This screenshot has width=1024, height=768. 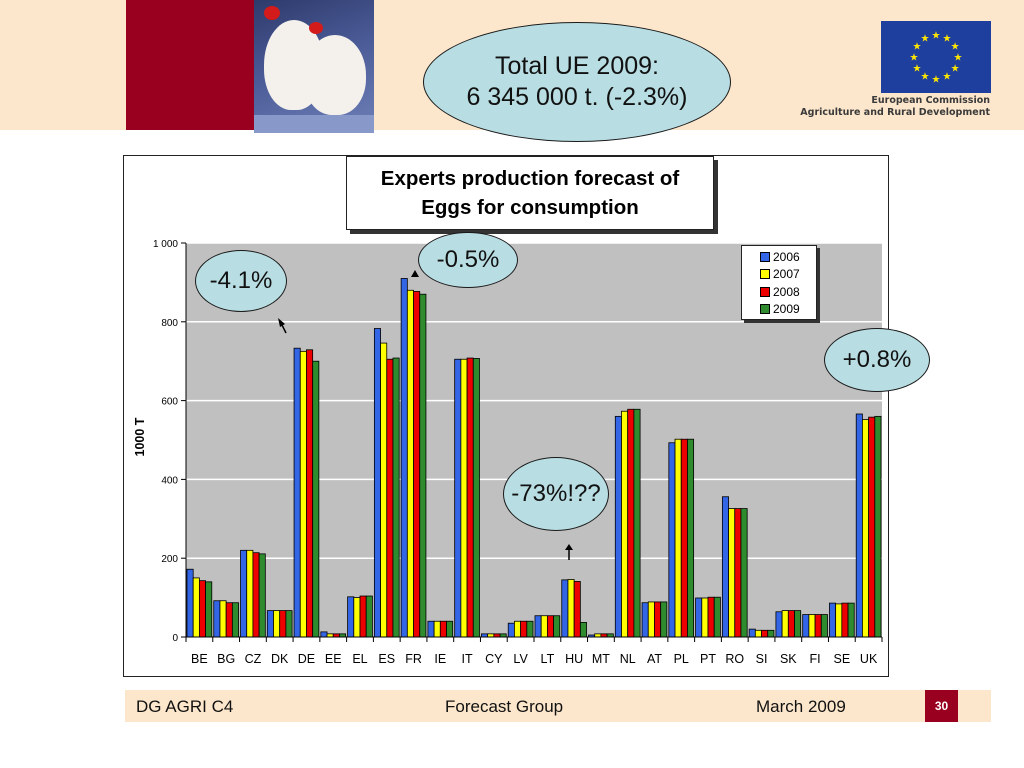 I want to click on uk-change-callout: +0.8%, so click(x=877, y=360).